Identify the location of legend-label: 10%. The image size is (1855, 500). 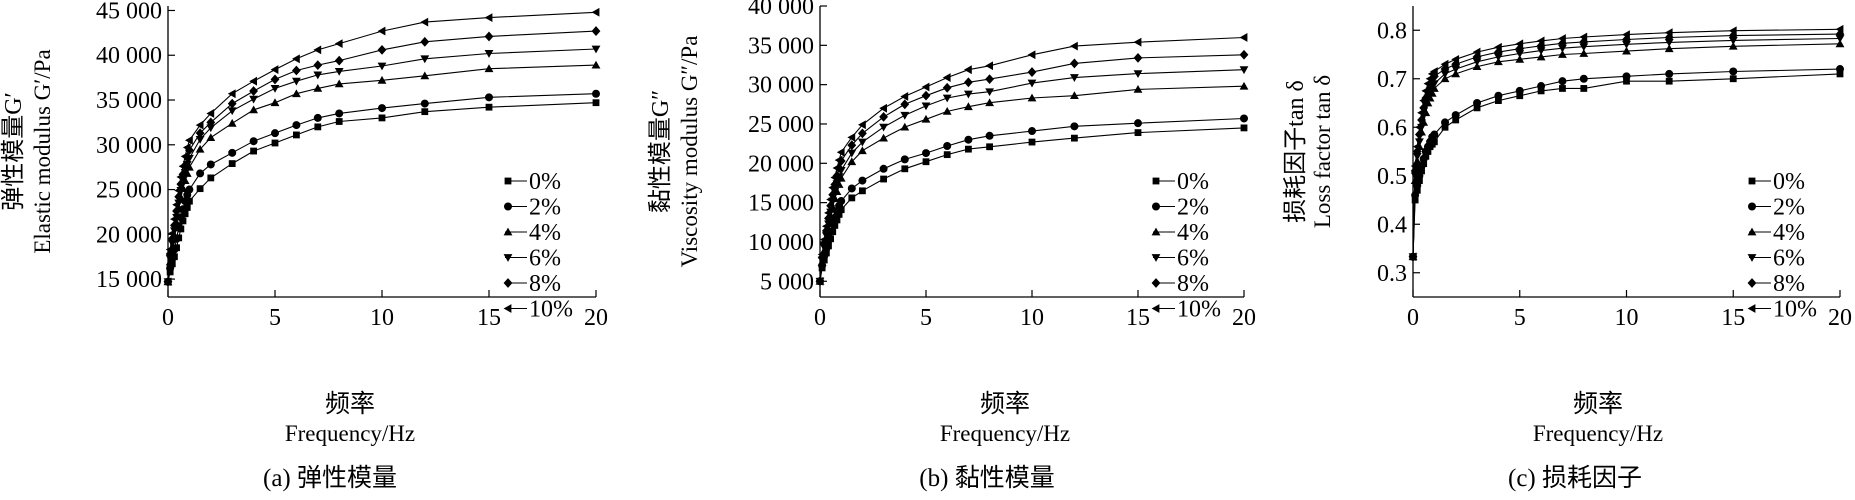
(1199, 310).